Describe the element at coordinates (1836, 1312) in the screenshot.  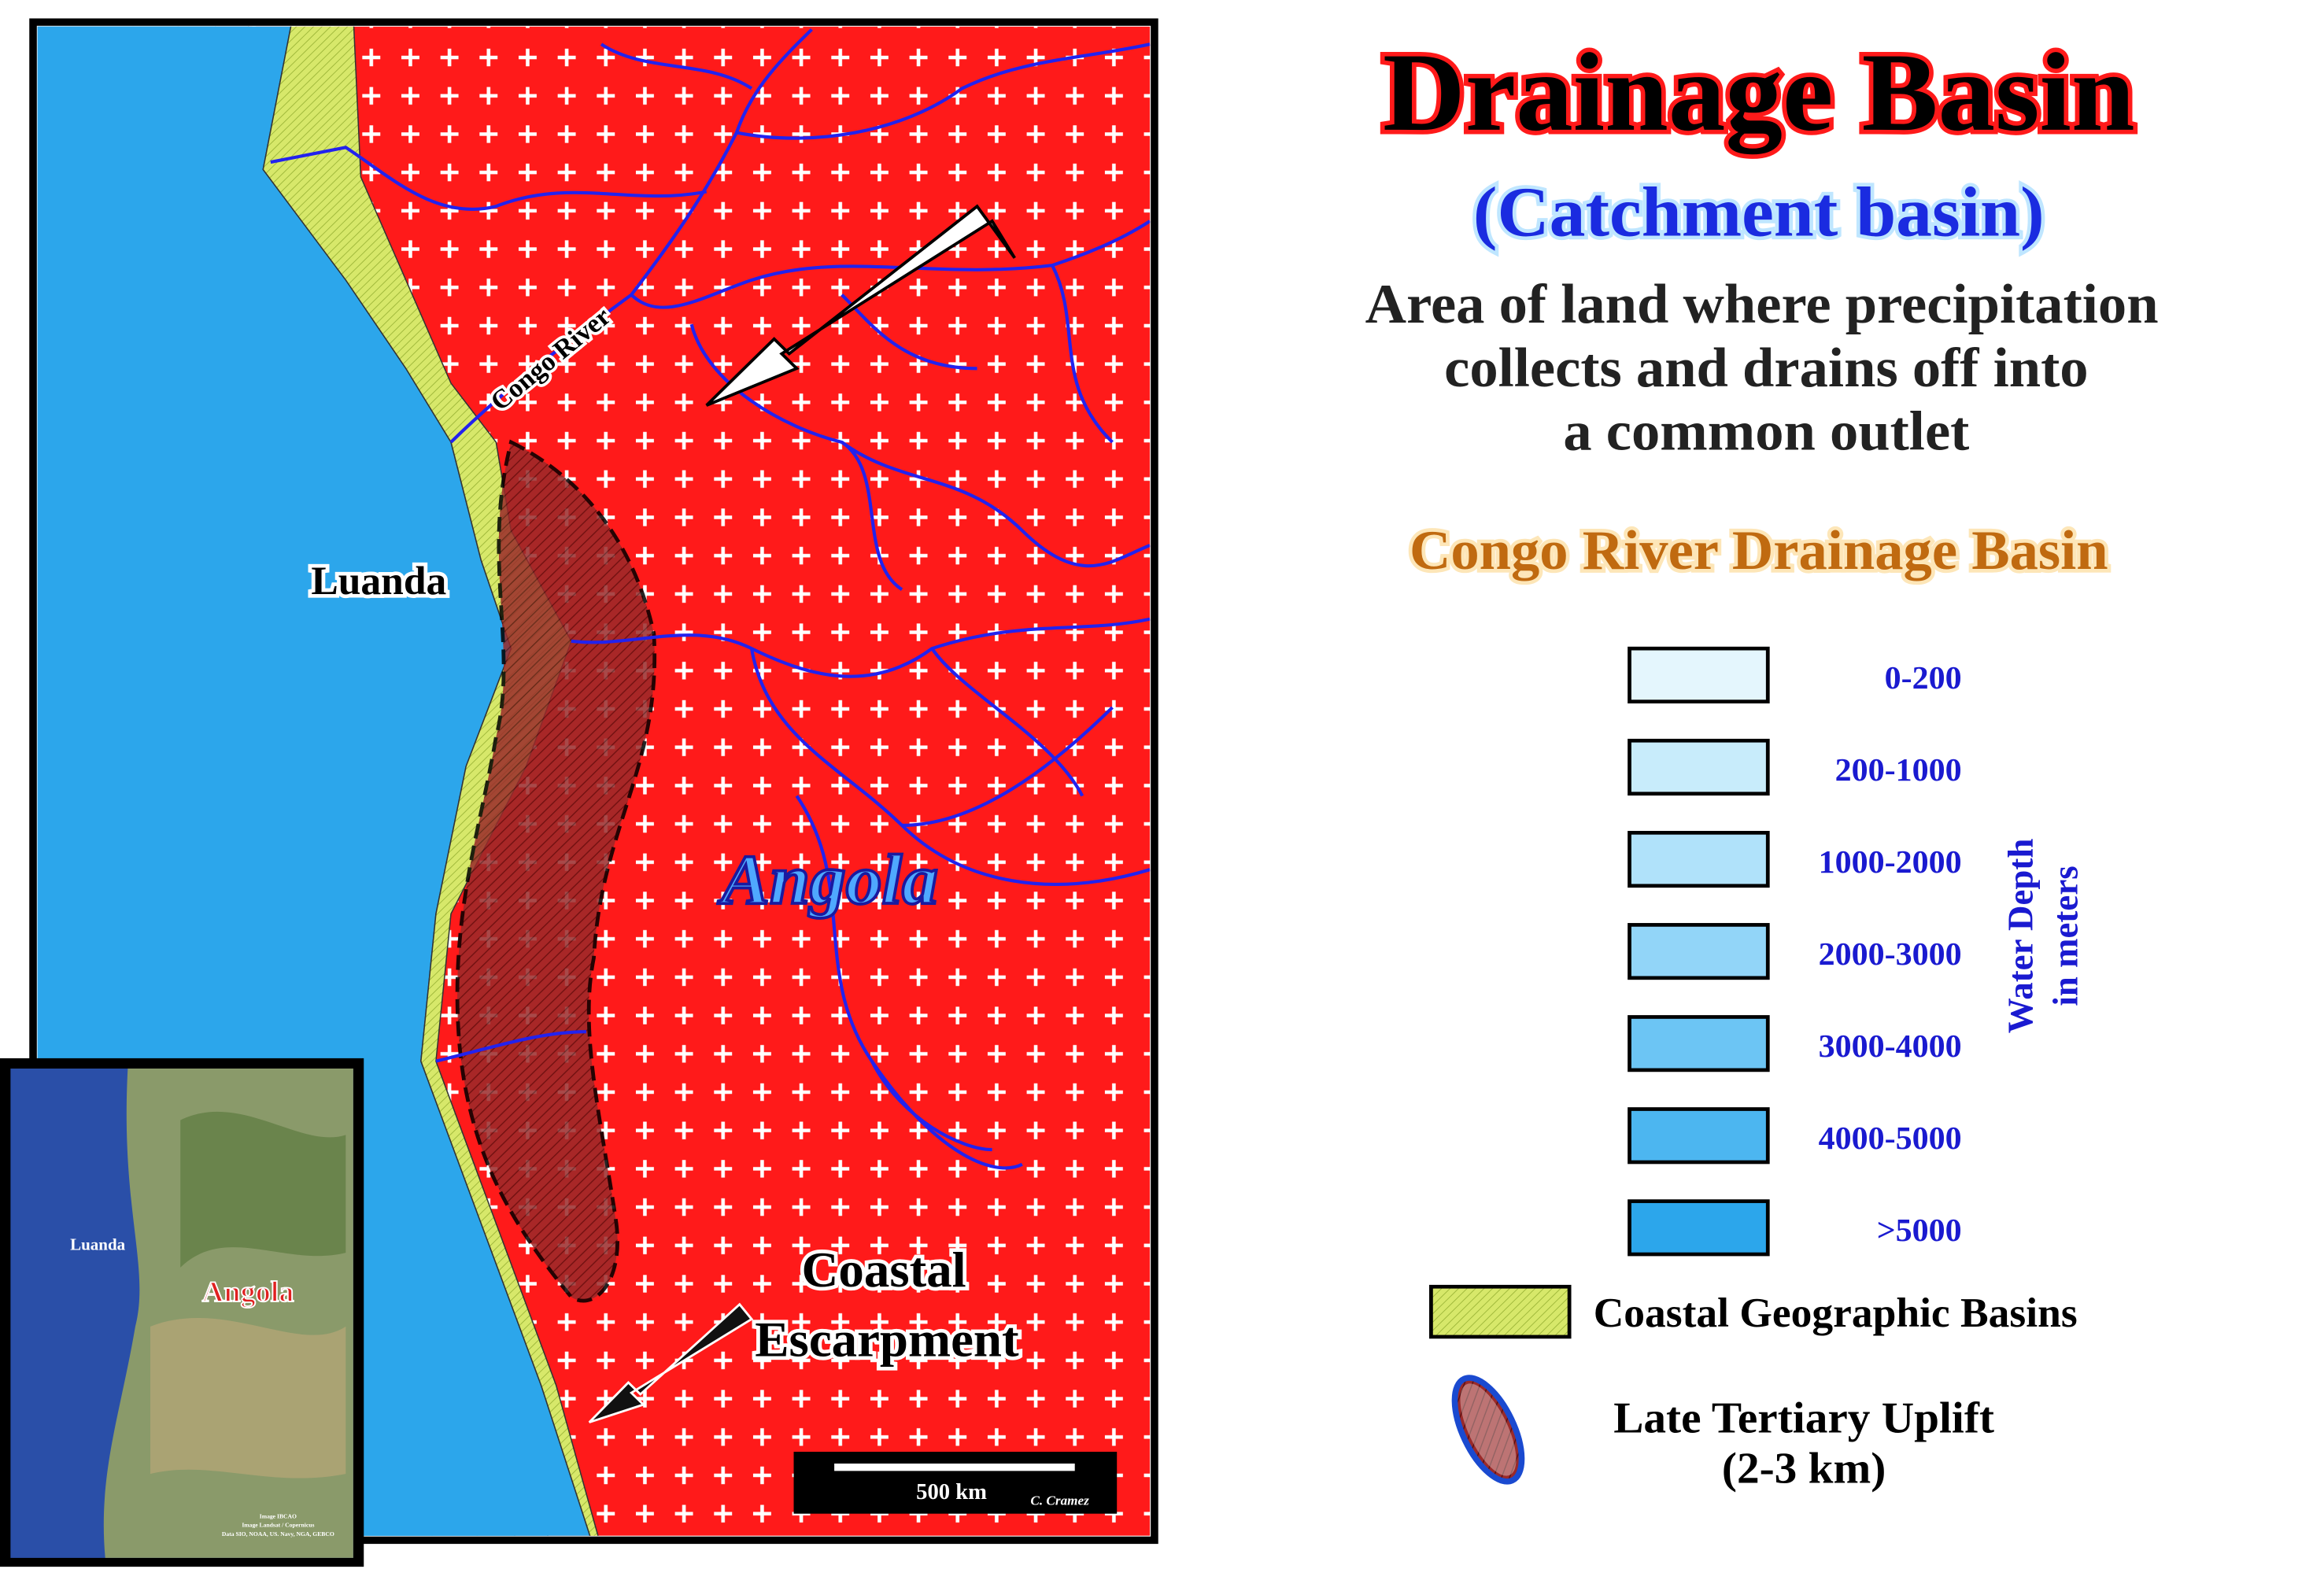
I see `coastal-label: Coastal Geographic Basins` at that location.